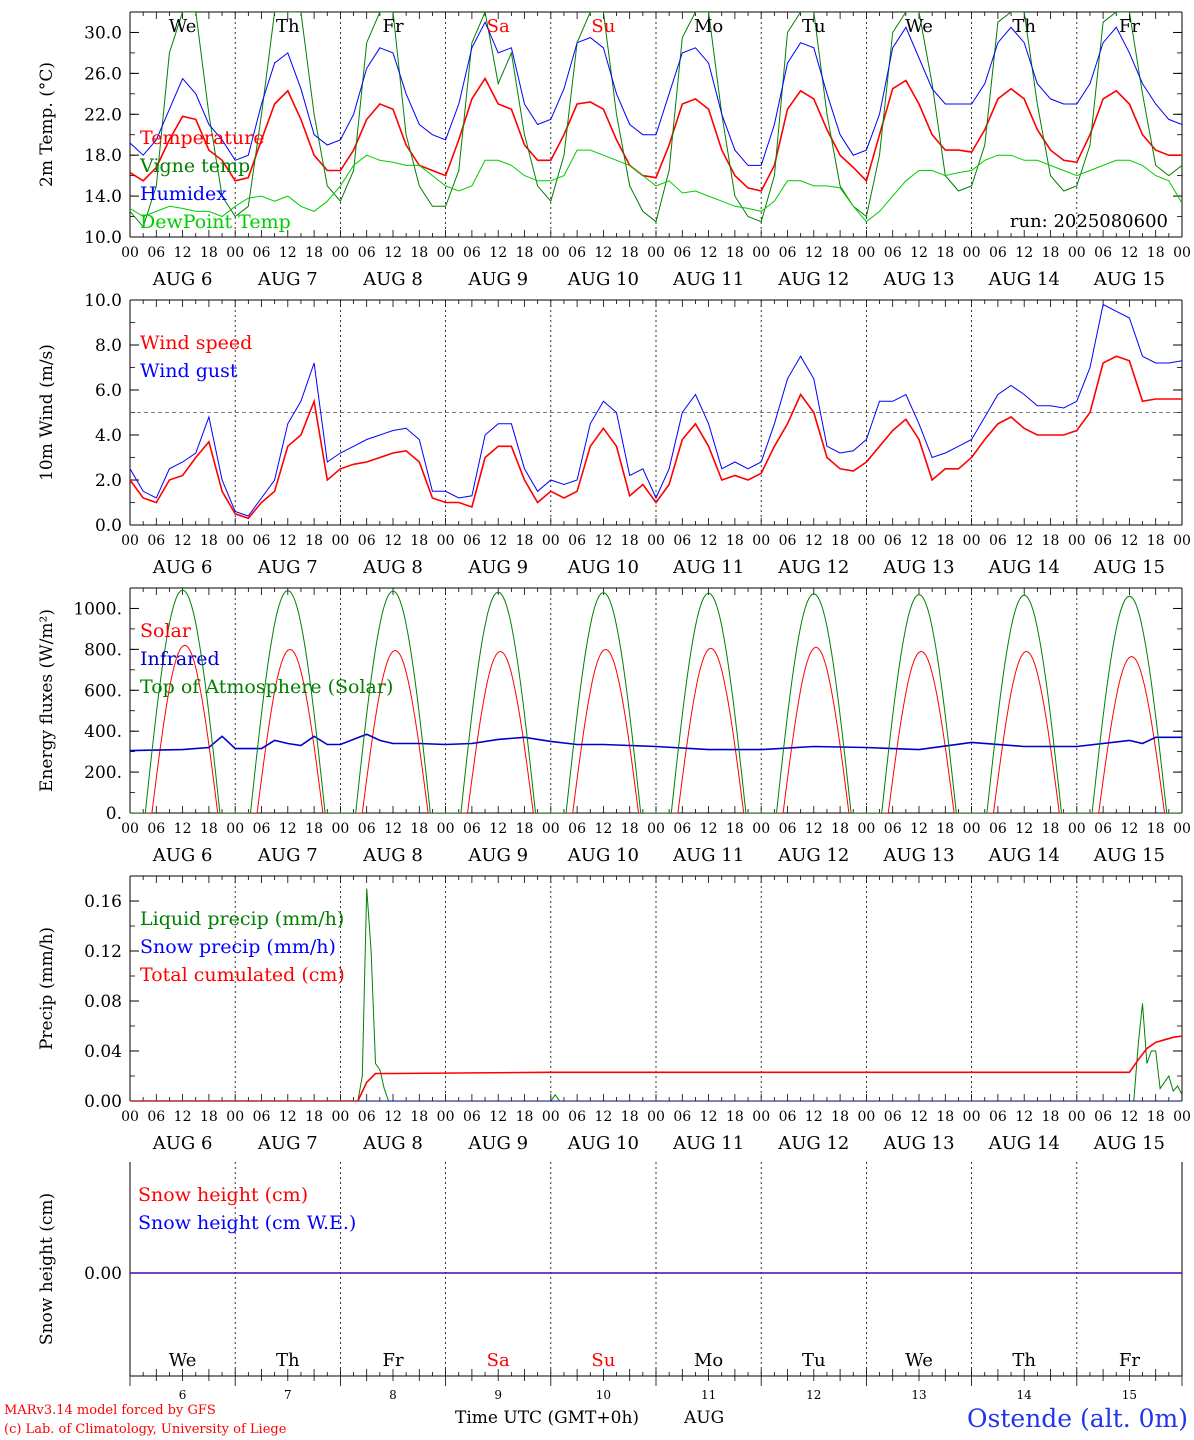  What do you see at coordinates (108, 391) in the screenshot?
I see `y-tick-label: 6.0` at bounding box center [108, 391].